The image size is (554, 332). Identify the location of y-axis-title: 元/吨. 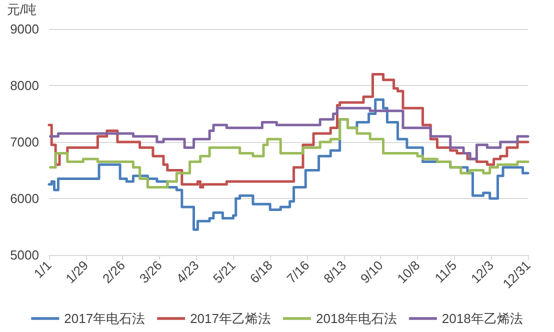
(22, 9).